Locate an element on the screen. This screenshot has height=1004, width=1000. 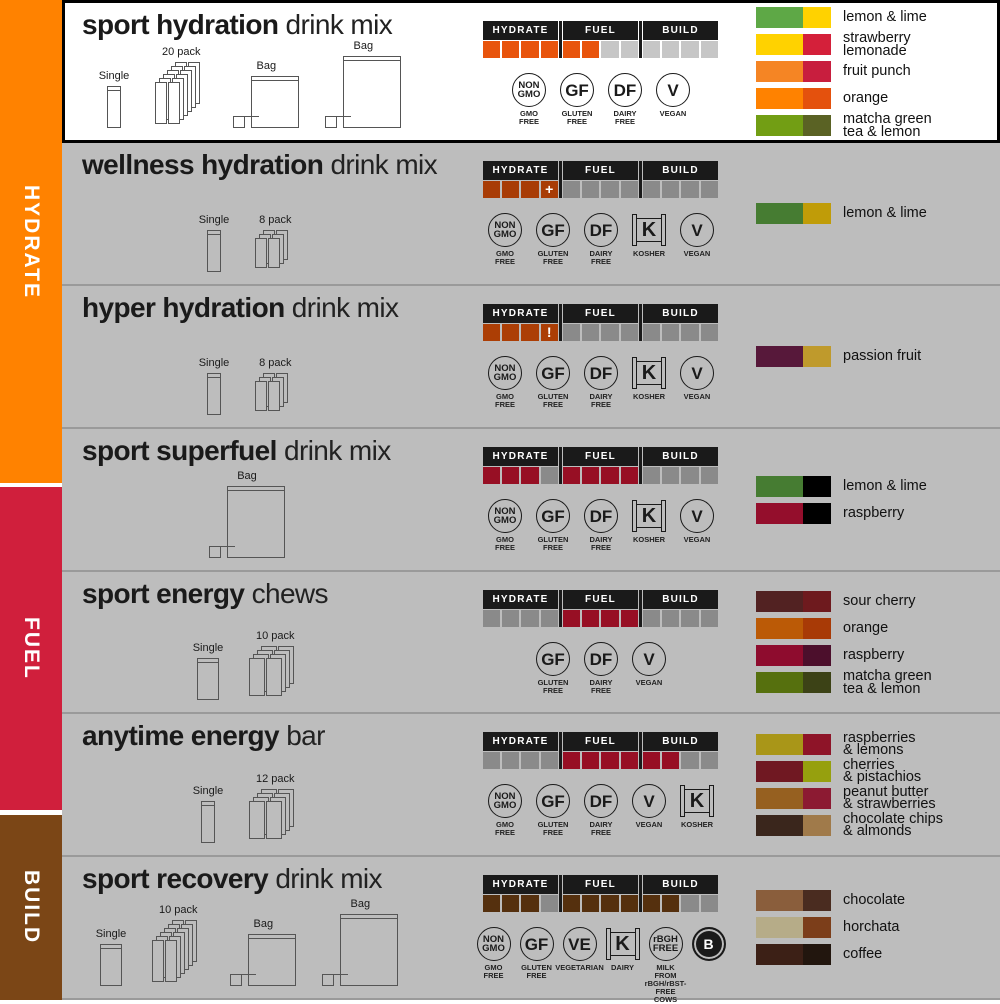
badge-gf: GF GLUTEN FREE is located at coordinates (553, 668).